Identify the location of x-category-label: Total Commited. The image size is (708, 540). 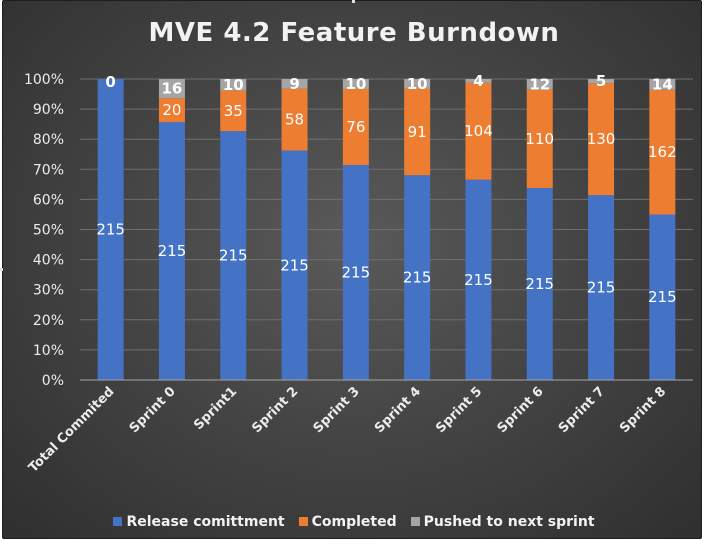
(72, 430).